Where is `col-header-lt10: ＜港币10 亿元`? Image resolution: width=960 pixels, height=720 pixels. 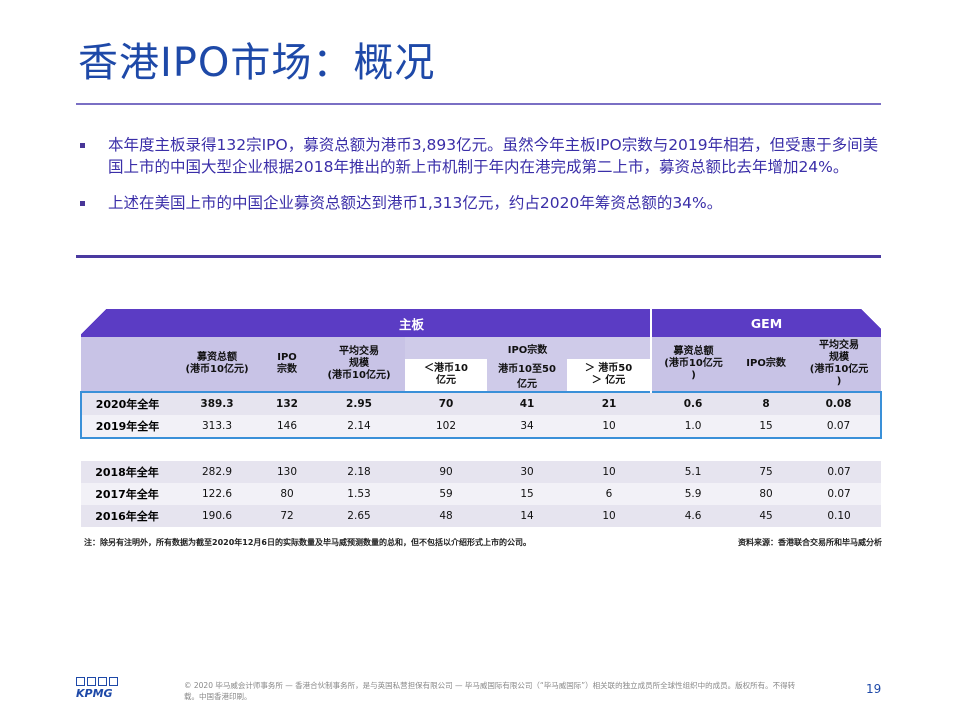 col-header-lt10: ＜港币10 亿元 is located at coordinates (446, 375).